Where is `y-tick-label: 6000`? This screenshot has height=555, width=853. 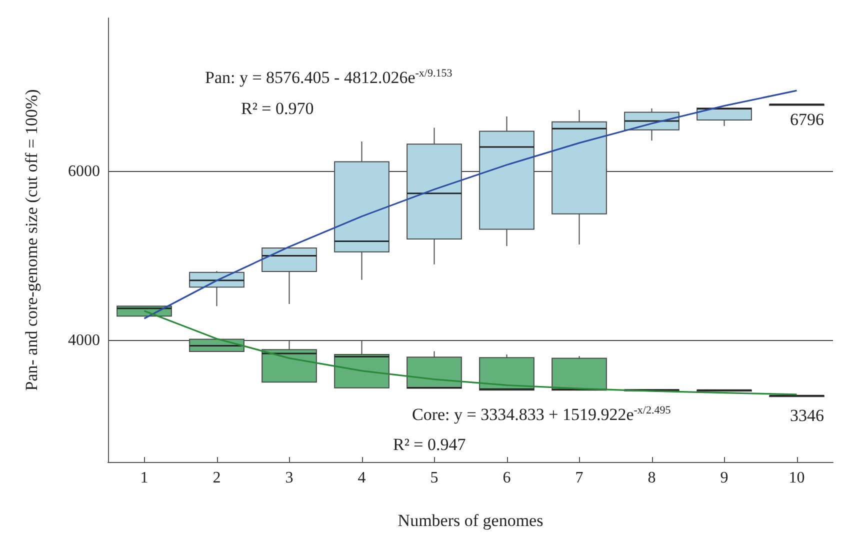
y-tick-label: 6000 is located at coordinates (84, 171).